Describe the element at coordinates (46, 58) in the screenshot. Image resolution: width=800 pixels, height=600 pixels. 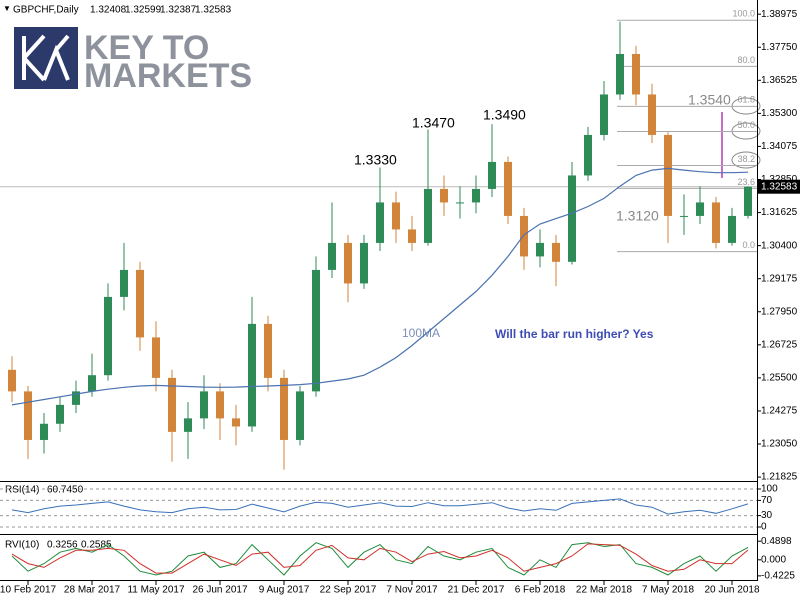
I see `logo-icon` at that location.